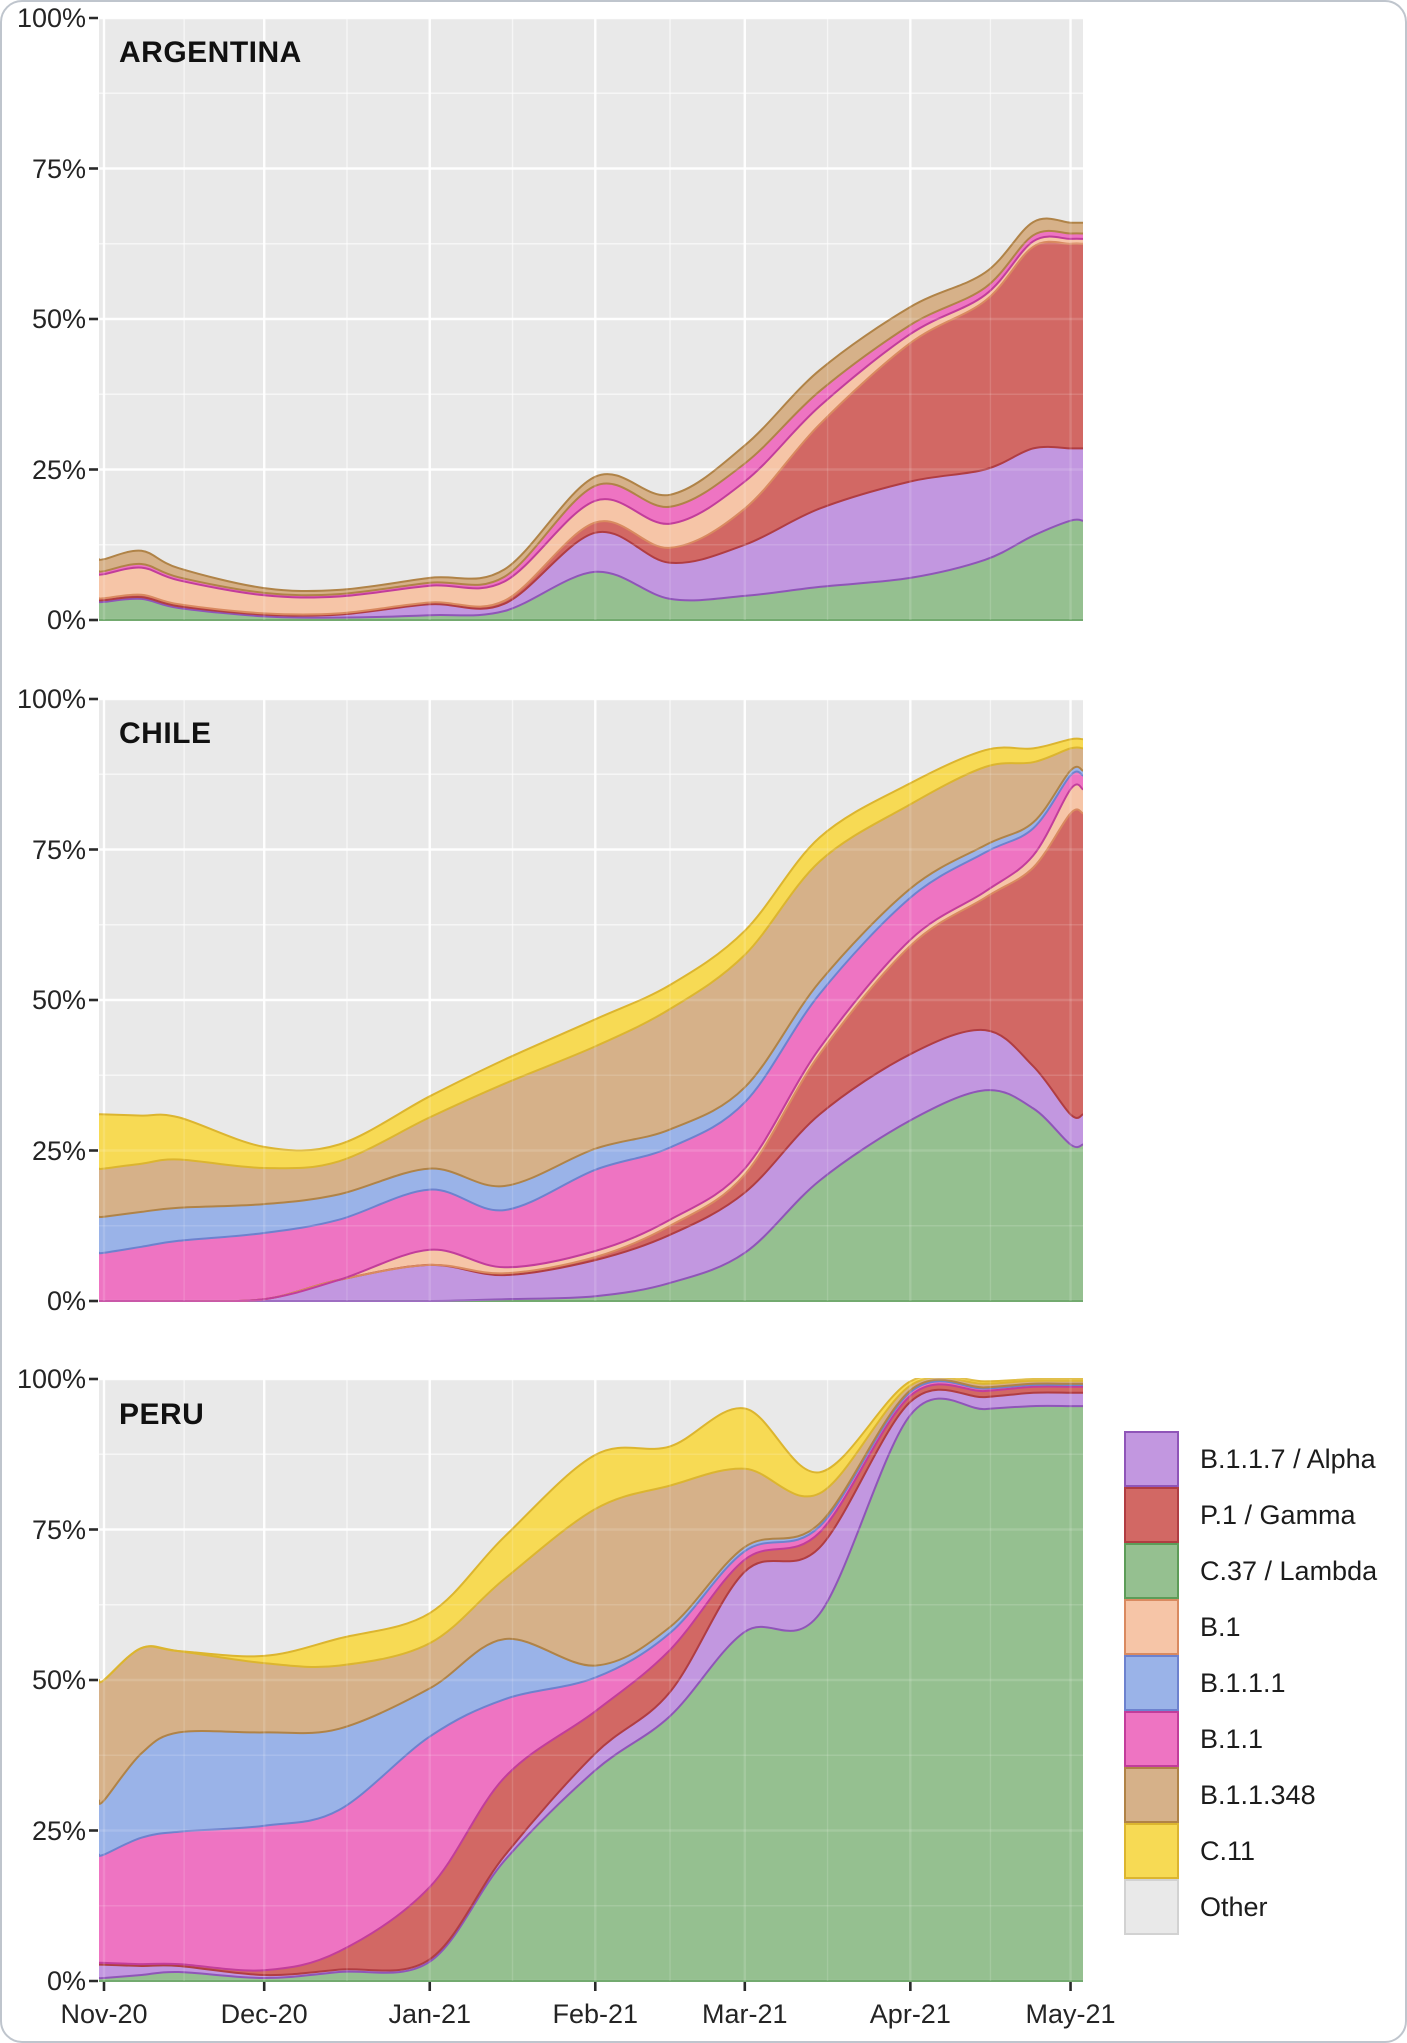  I want to click on legend-label-b11: B.1.1, so click(1232, 1738).